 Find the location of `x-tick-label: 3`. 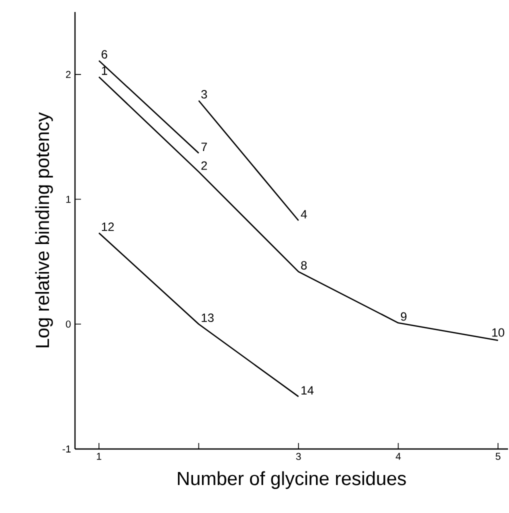

x-tick-label: 3 is located at coordinates (298, 456).